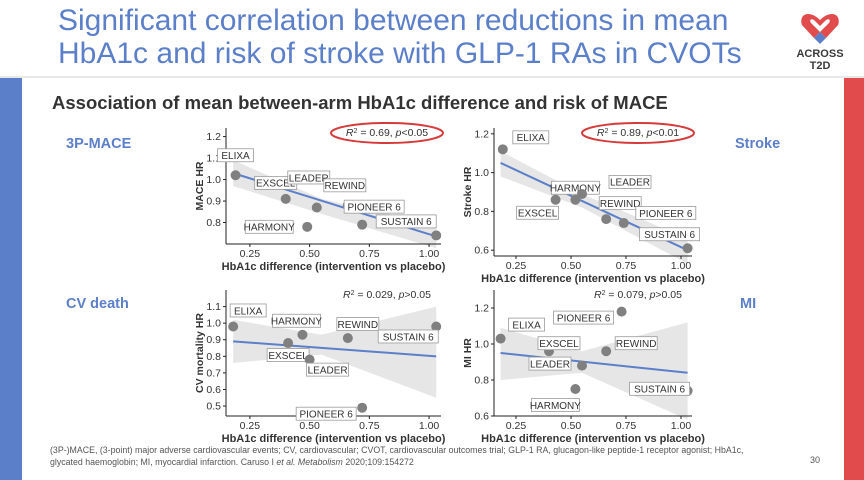 The width and height of the screenshot is (864, 480). I want to click on mace-stat-highlight, so click(387, 133).